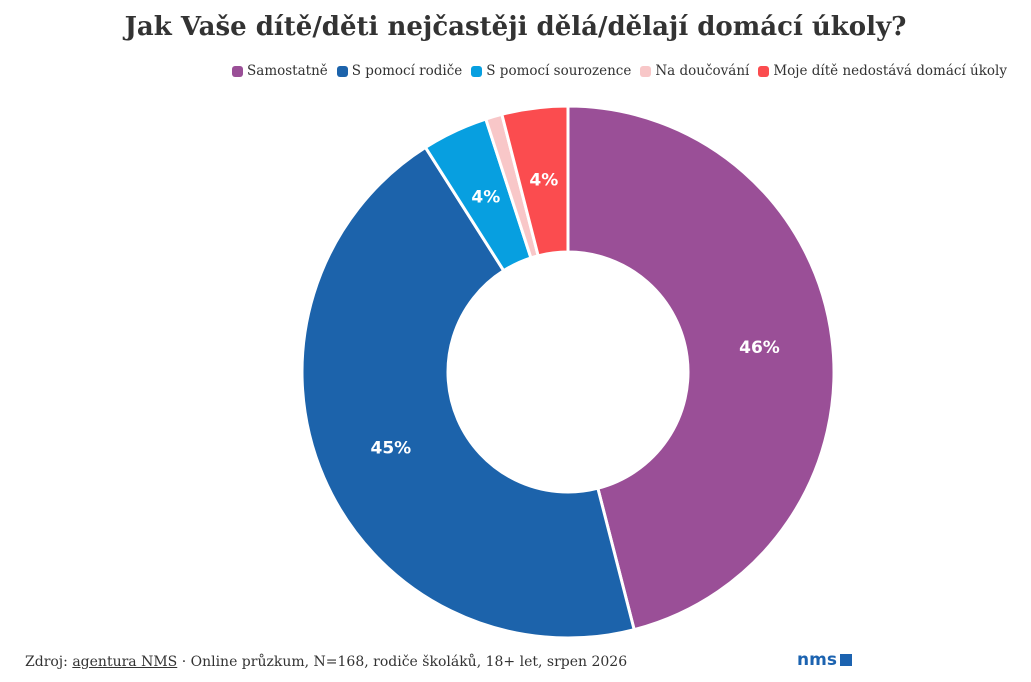 Image resolution: width=1031 pixels, height=682 pixels. What do you see at coordinates (845, 660) in the screenshot?
I see `logo-square-icon` at bounding box center [845, 660].